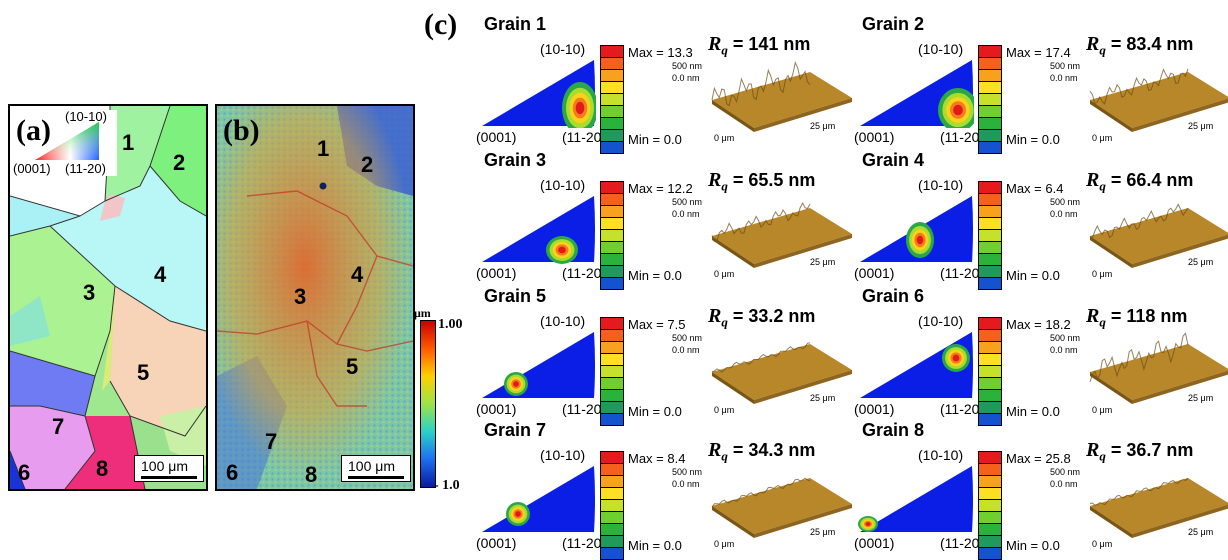 This screenshot has height=560, width=1228. I want to click on afm-grain-number-8: 8, so click(311, 474).